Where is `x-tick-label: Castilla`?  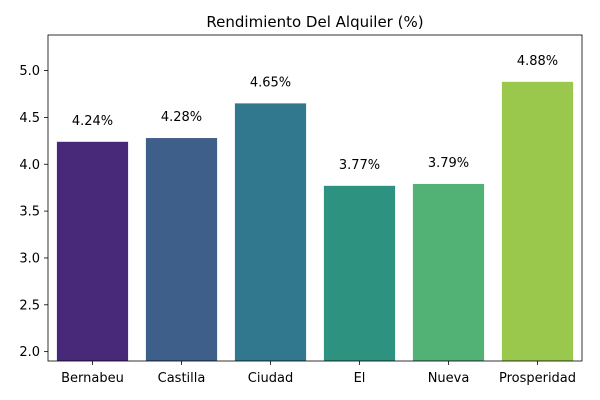
x-tick-label: Castilla is located at coordinates (182, 378).